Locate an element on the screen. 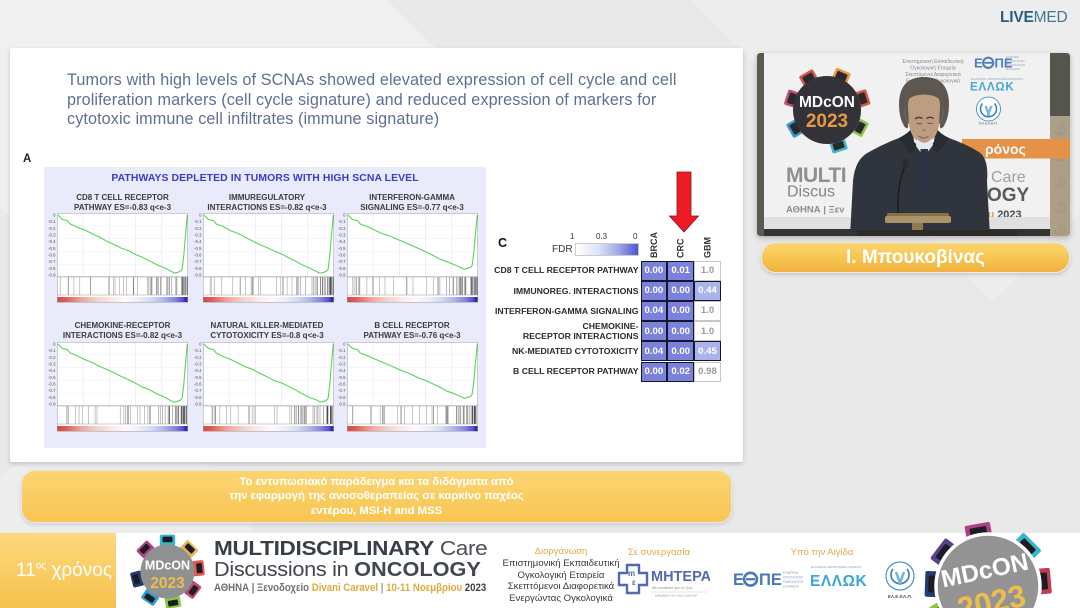 The height and width of the screenshot is (608, 1080). svg-text: ρόνος is located at coordinates (1005, 149).